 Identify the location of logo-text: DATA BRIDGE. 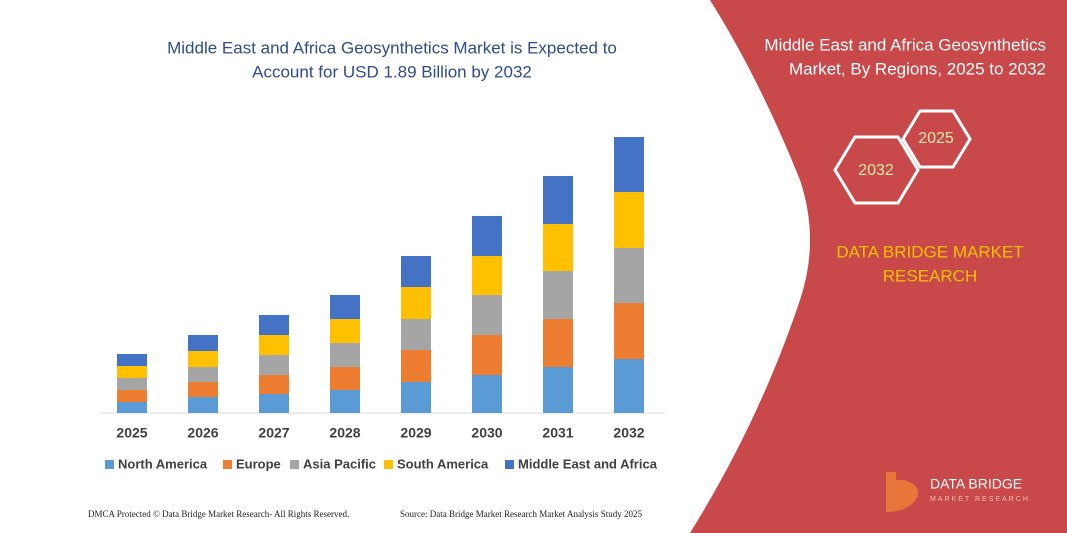
(976, 484).